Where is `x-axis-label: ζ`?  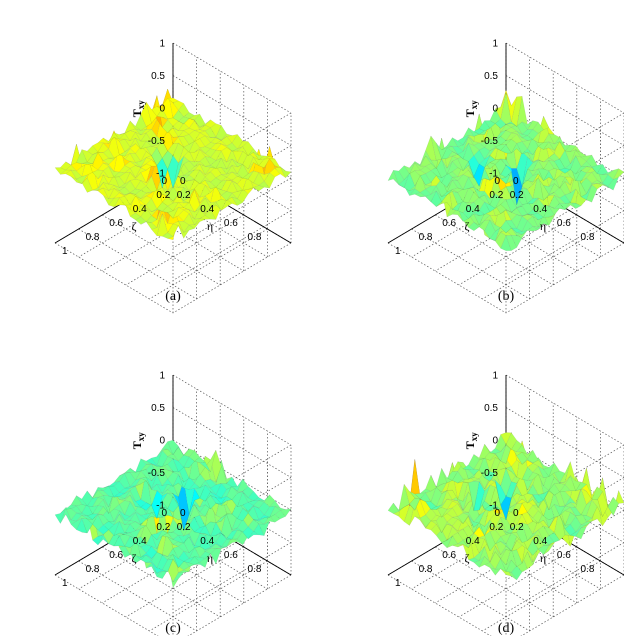
x-axis-label: ζ is located at coordinates (467, 226).